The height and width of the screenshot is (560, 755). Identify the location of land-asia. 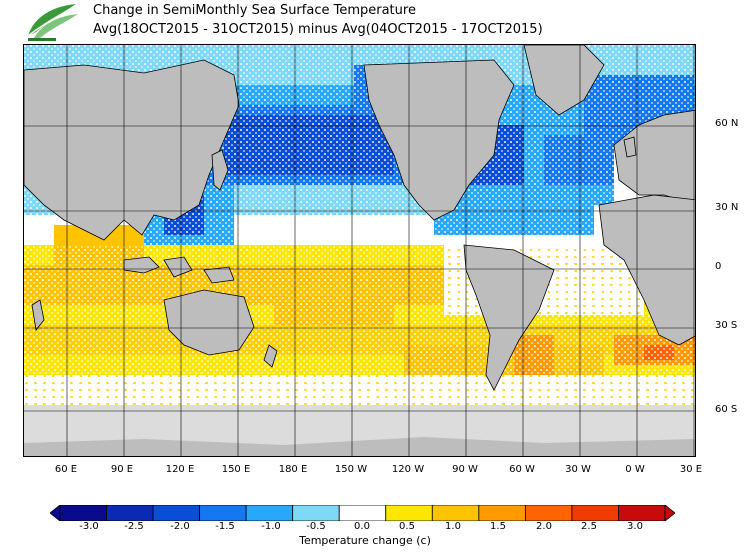
(132, 150).